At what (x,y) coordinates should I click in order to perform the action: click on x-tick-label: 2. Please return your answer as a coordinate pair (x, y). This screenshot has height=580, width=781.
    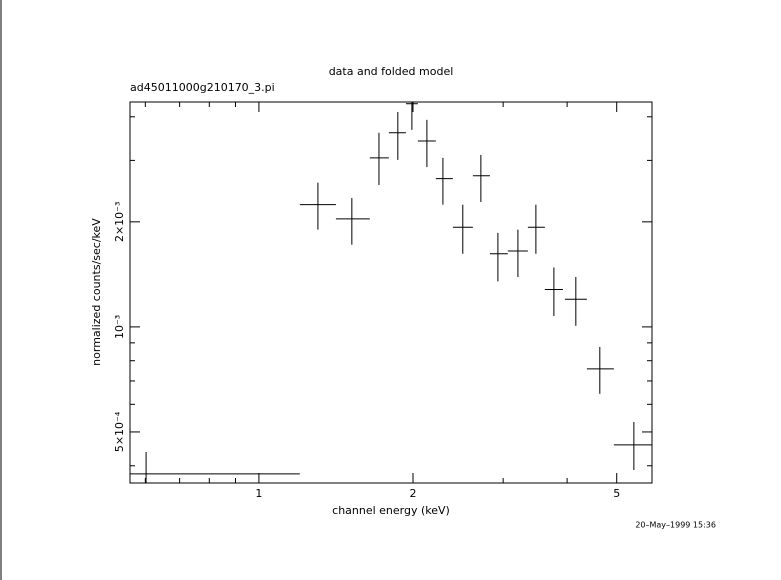
    Looking at the image, I should click on (413, 493).